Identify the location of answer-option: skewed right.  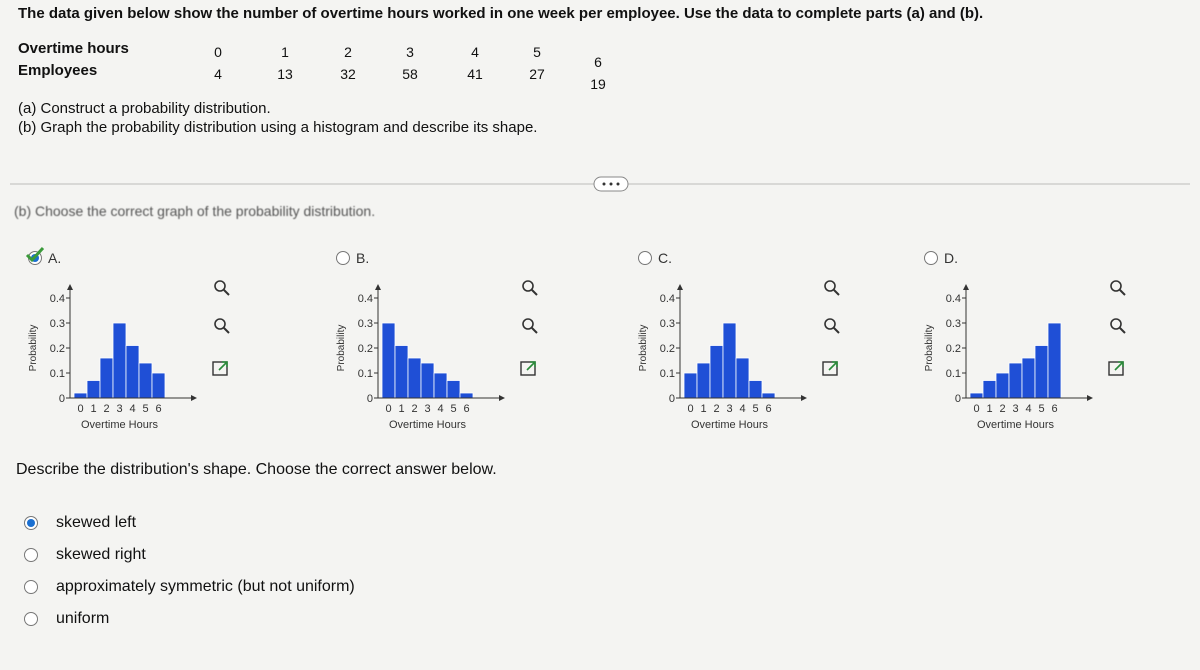
(101, 554).